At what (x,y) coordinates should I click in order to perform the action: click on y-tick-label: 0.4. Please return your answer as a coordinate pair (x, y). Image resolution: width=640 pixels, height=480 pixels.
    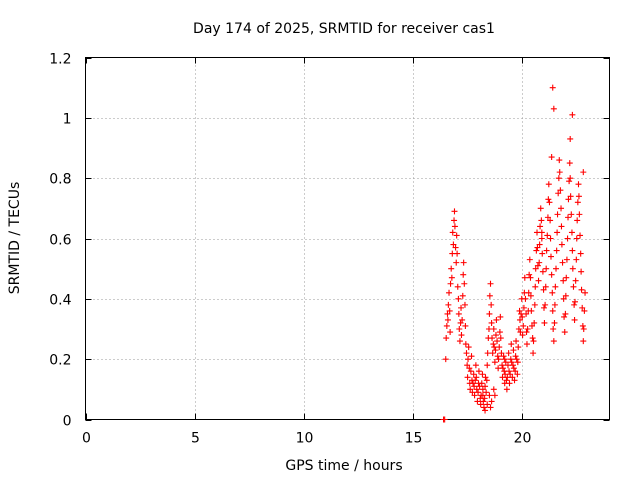
    Looking at the image, I should click on (60, 301).